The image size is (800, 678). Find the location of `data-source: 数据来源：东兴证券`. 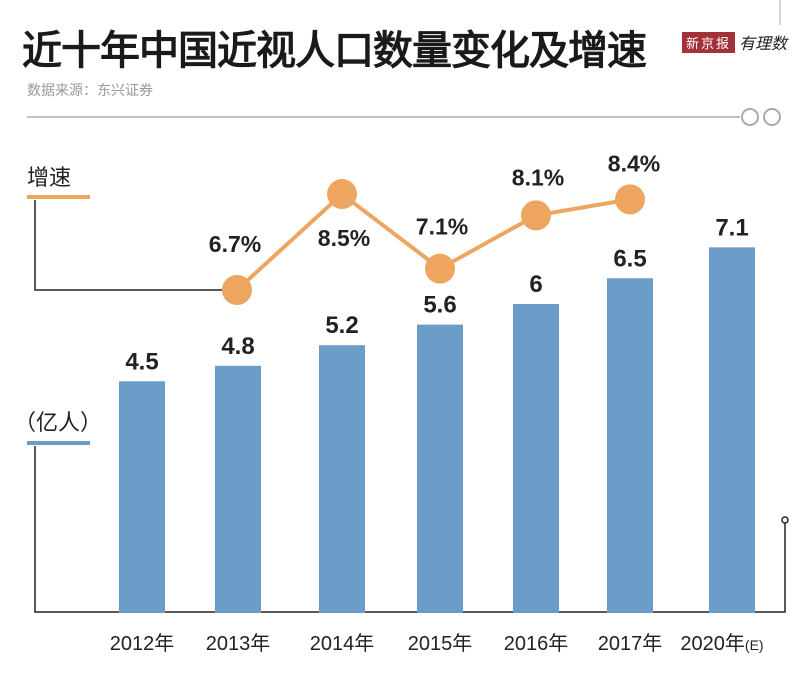

data-source: 数据来源：东兴证券 is located at coordinates (90, 91).